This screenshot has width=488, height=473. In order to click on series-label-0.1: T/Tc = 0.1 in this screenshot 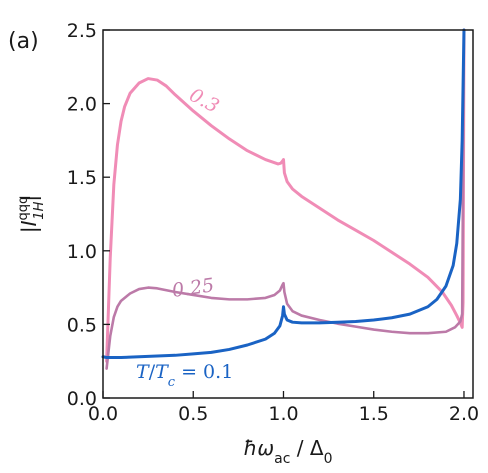, I will do `click(184, 375)`.